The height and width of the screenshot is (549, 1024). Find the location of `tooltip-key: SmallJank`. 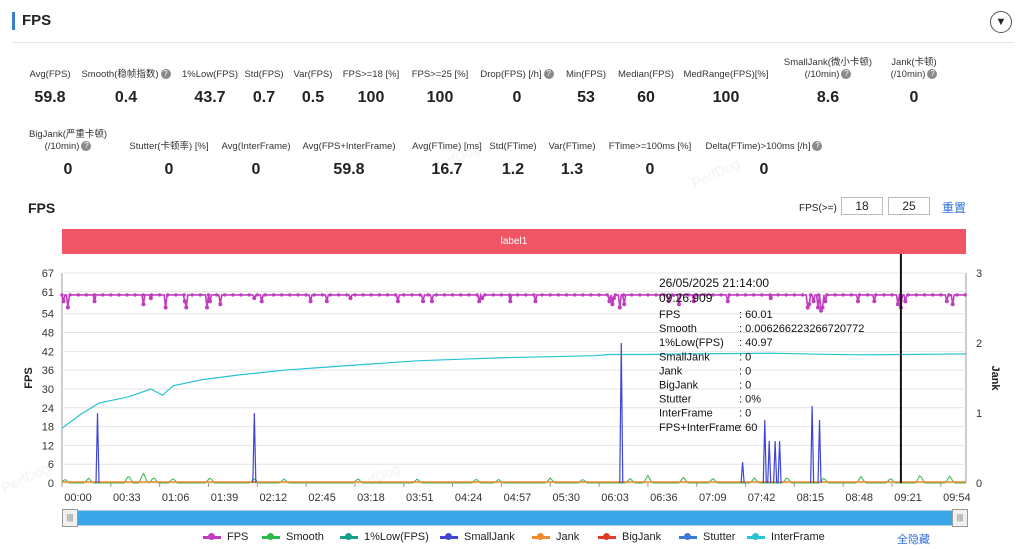

tooltip-key: SmallJank is located at coordinates (684, 357).